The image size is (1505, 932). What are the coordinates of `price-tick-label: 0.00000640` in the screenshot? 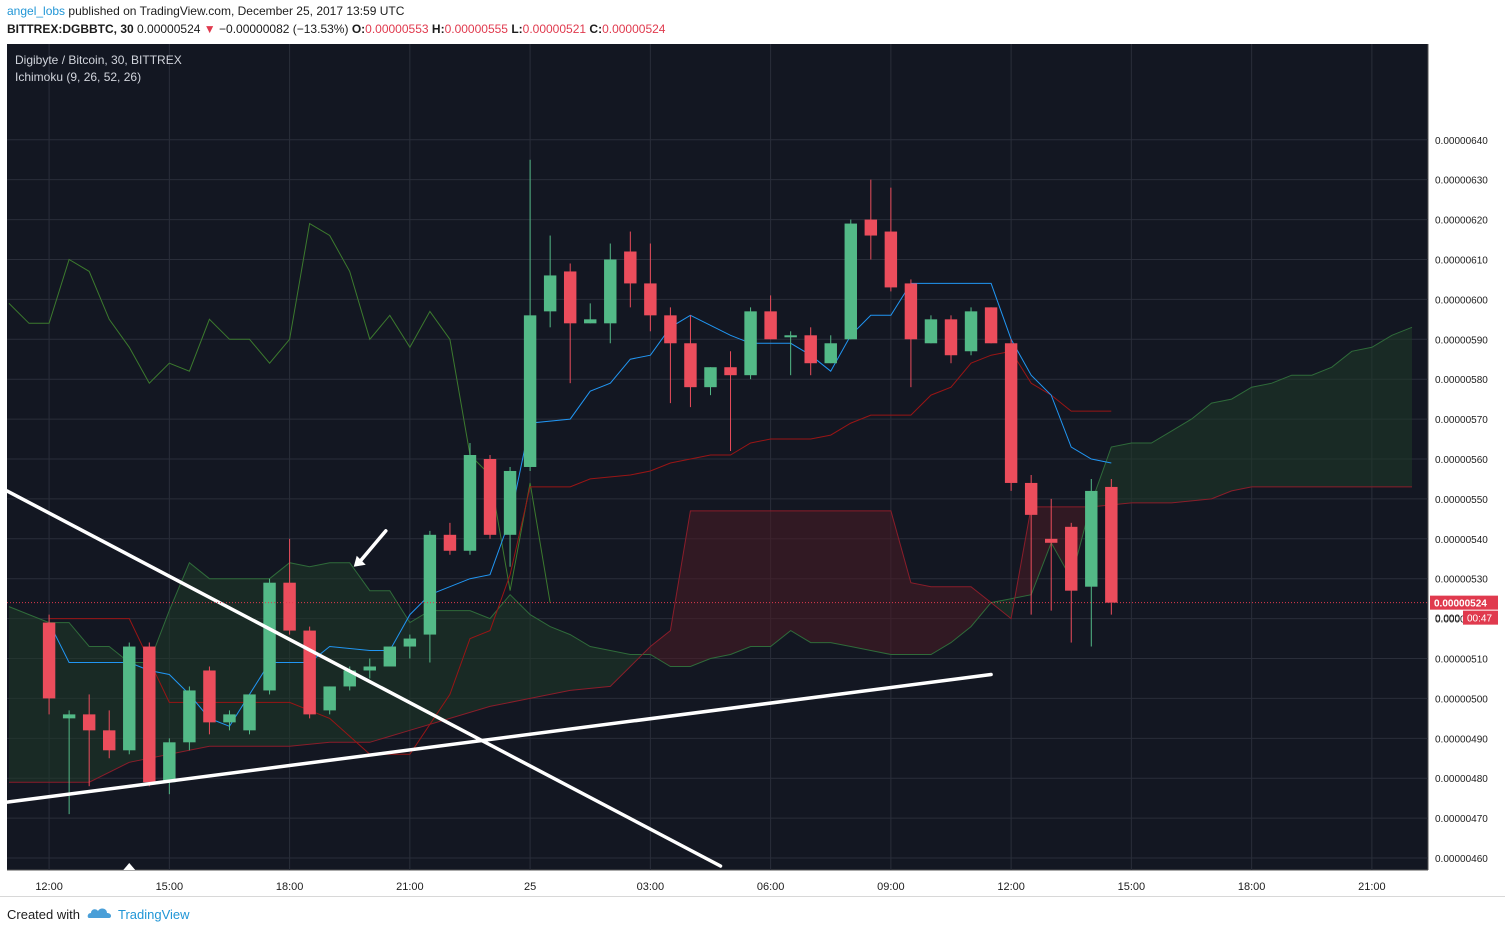 It's located at (1461, 141).